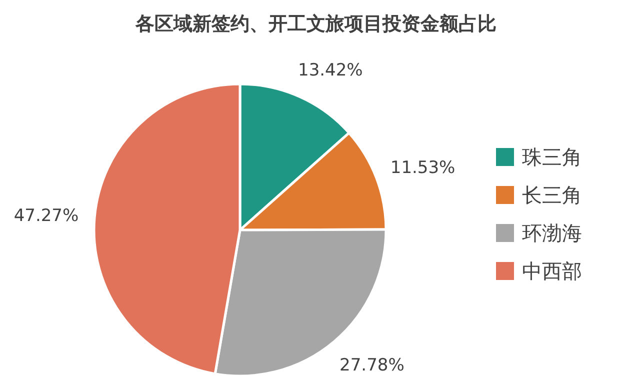 The image size is (632, 390). Describe the element at coordinates (552, 195) in the screenshot. I see `legend-label: 长三角` at that location.